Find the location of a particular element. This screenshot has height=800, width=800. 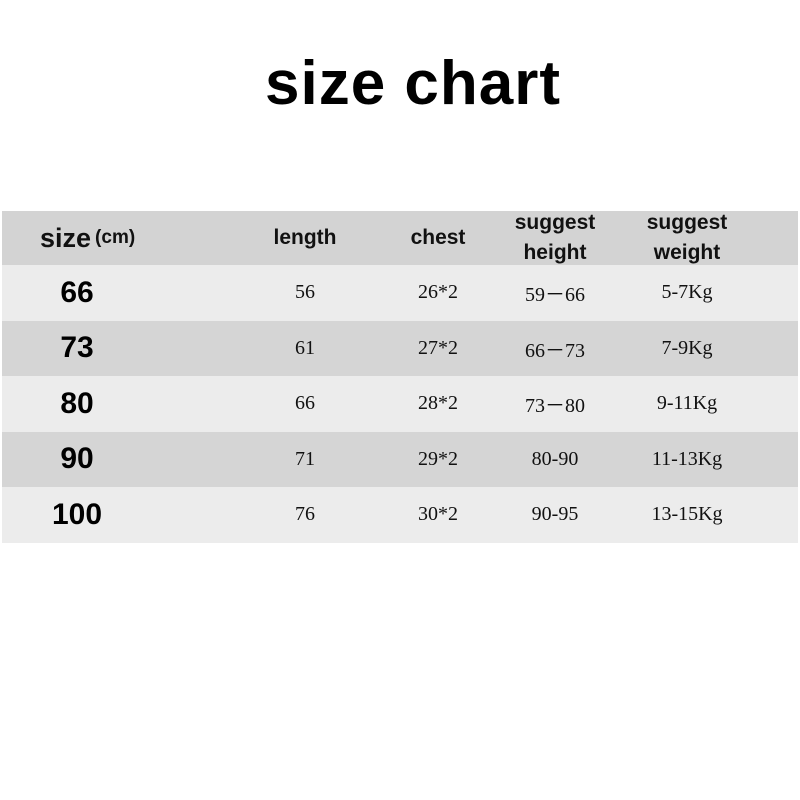

cell-height: 66－73 is located at coordinates (555, 350).